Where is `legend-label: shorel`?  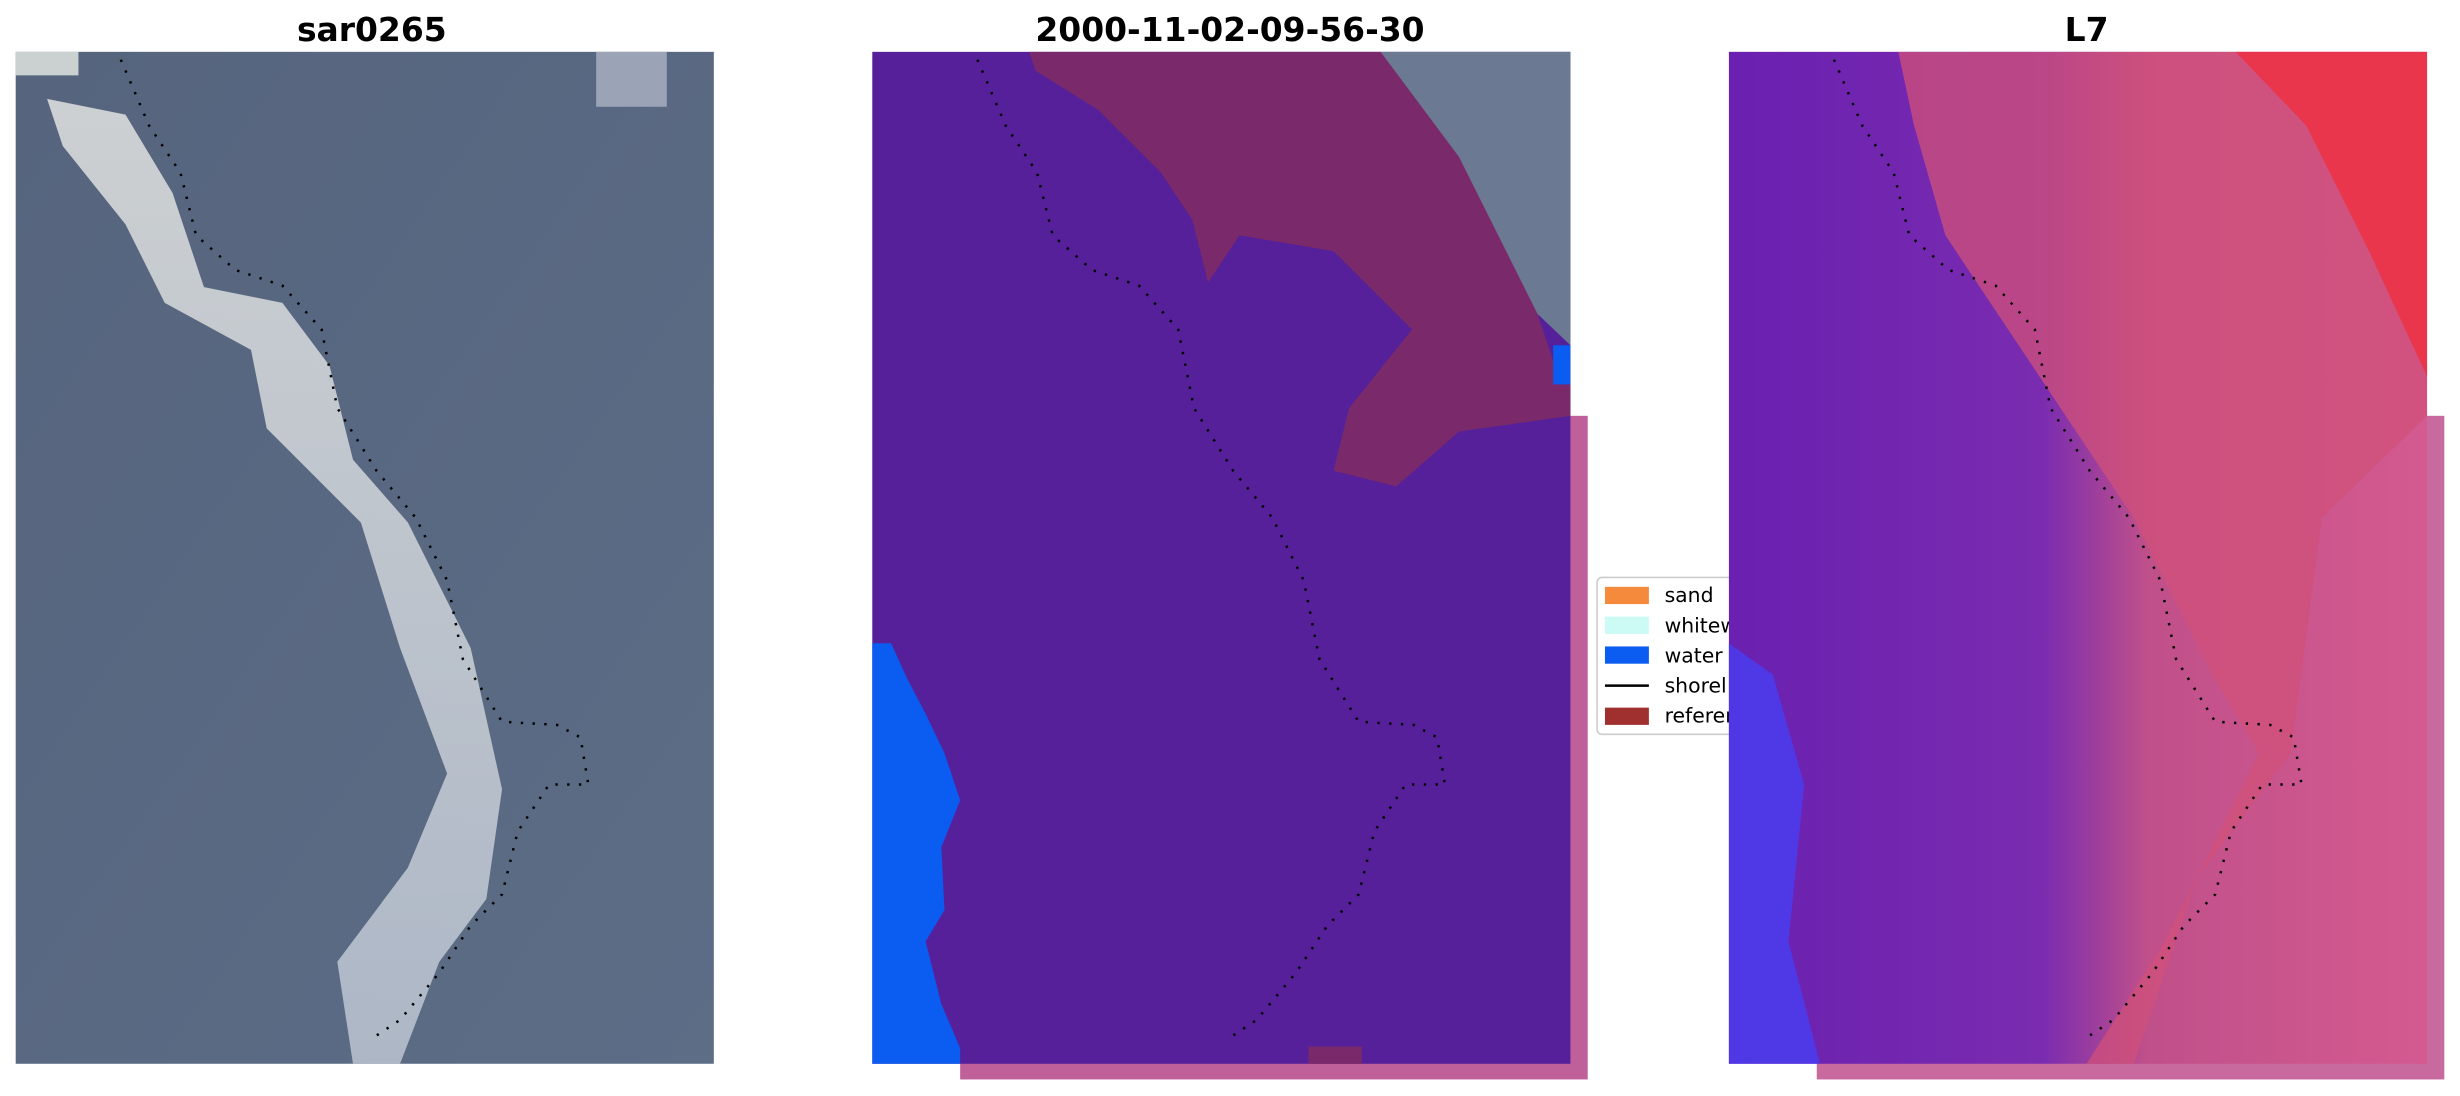
legend-label: shorel is located at coordinates (1696, 686).